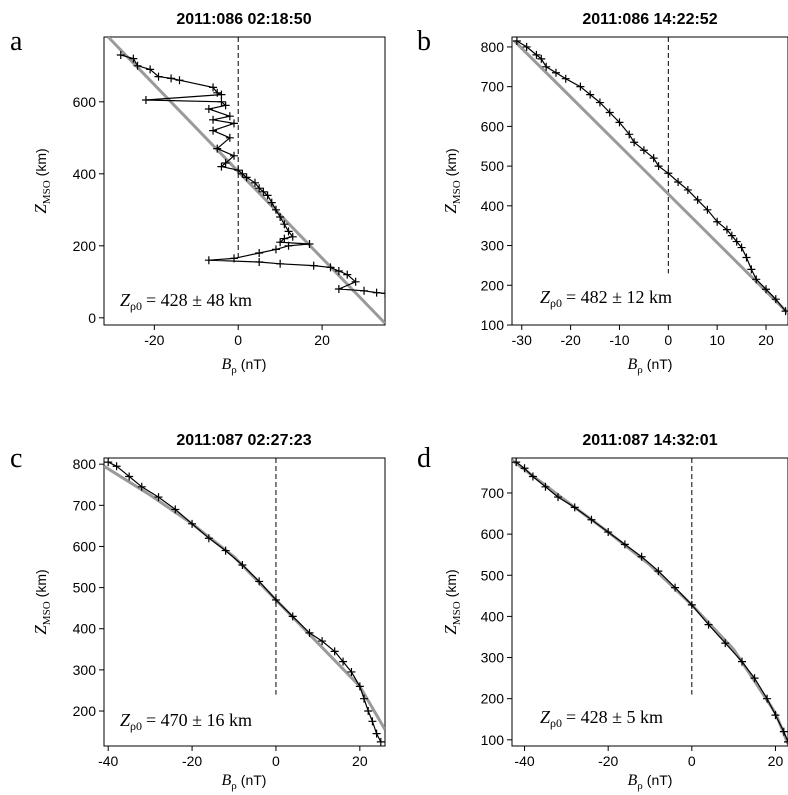 The width and height of the screenshot is (788, 795). Describe the element at coordinates (606, 298) in the screenshot. I see `fit-annotation: Zρ0 = 482 ± 12 km` at that location.